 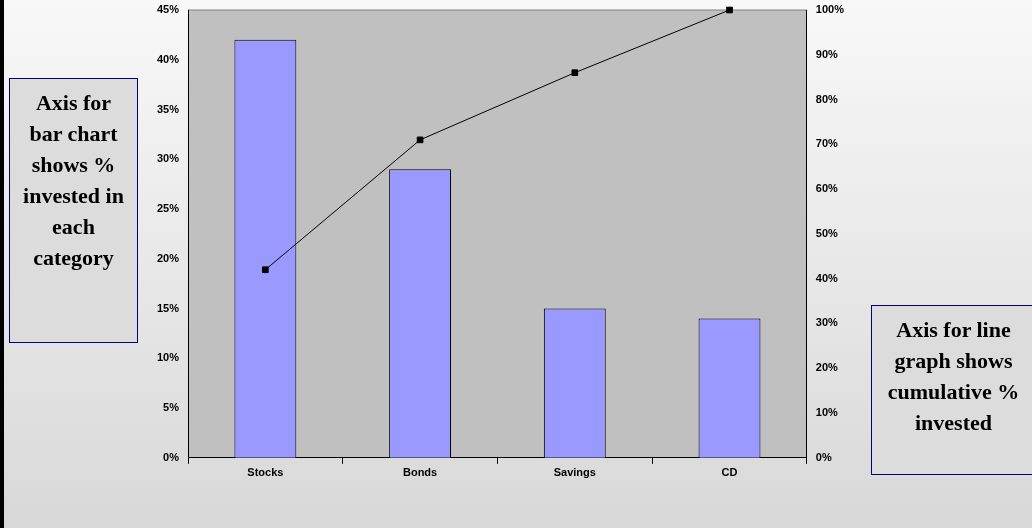 I want to click on y-tick-label: 20%, so click(x=168, y=257).